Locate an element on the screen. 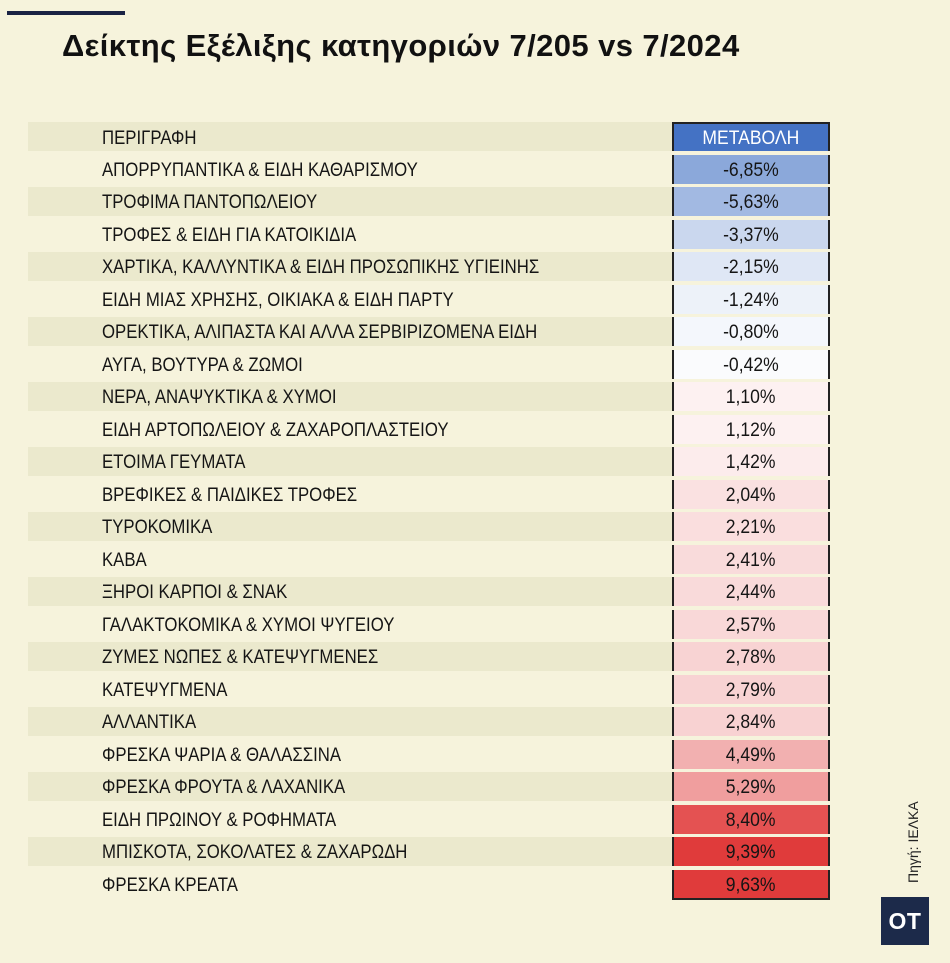 The image size is (950, 963). change-value: 2,21% is located at coordinates (751, 527).